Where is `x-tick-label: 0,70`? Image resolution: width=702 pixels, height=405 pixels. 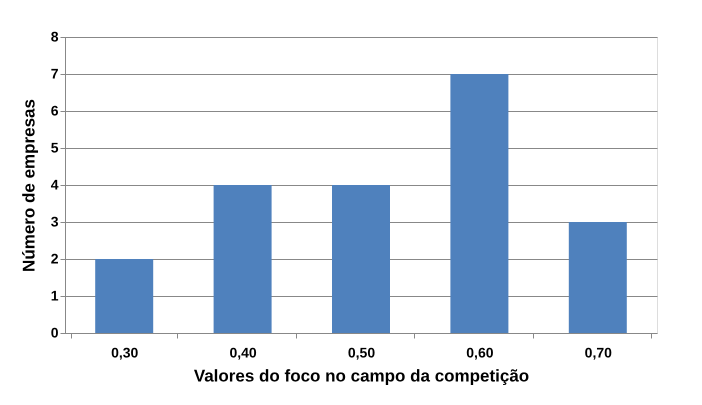 x-tick-label: 0,70 is located at coordinates (598, 352).